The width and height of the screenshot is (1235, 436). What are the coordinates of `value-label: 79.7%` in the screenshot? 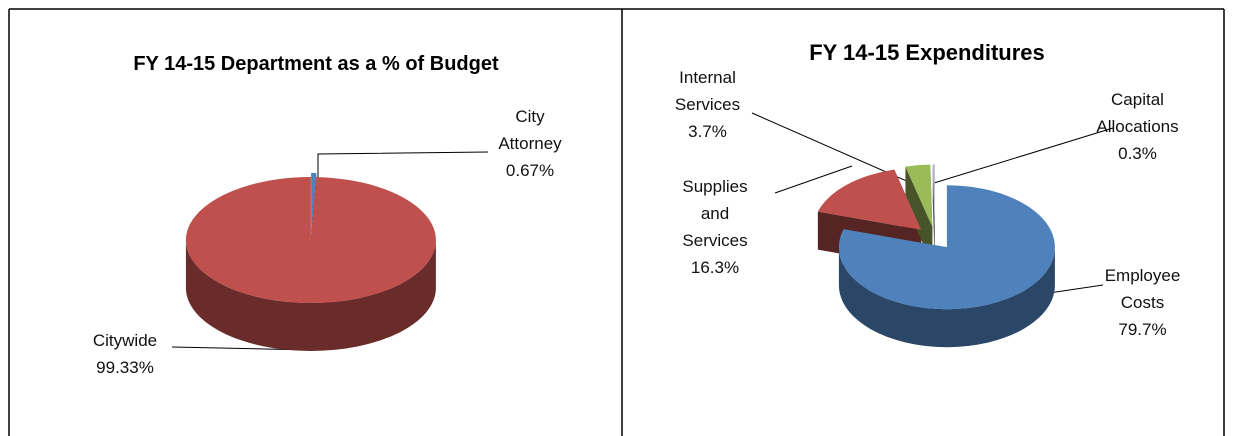 It's located at (1142, 329).